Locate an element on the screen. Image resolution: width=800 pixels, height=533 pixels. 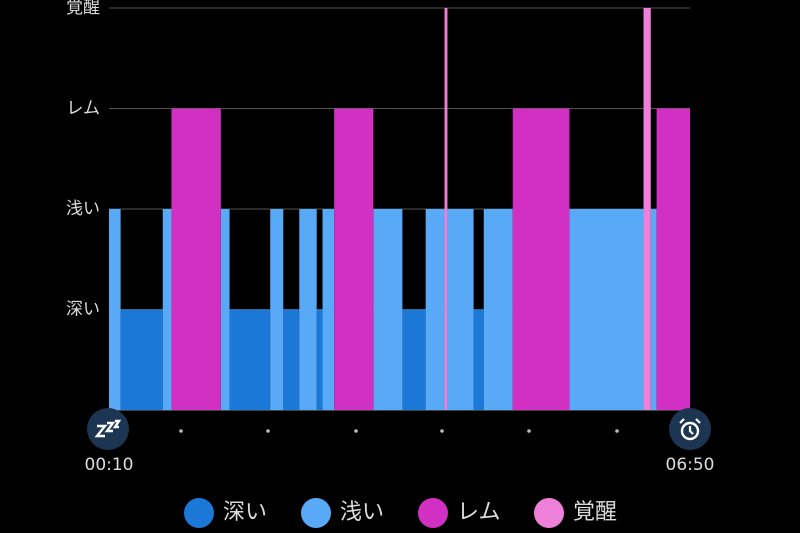
alarm-icon is located at coordinates (690, 429).